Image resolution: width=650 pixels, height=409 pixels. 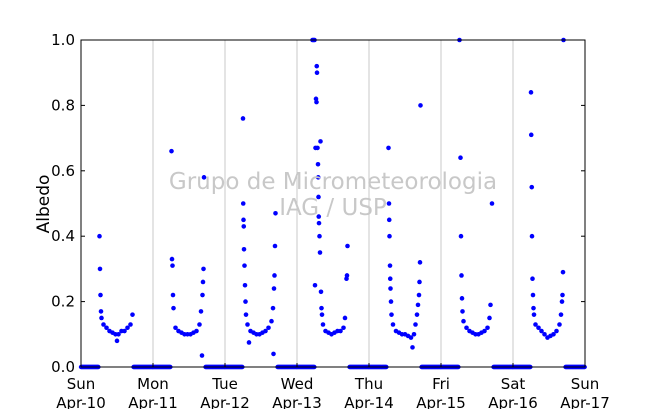 What do you see at coordinates (63, 40) in the screenshot?
I see `y-tick-label: 1.0` at bounding box center [63, 40].